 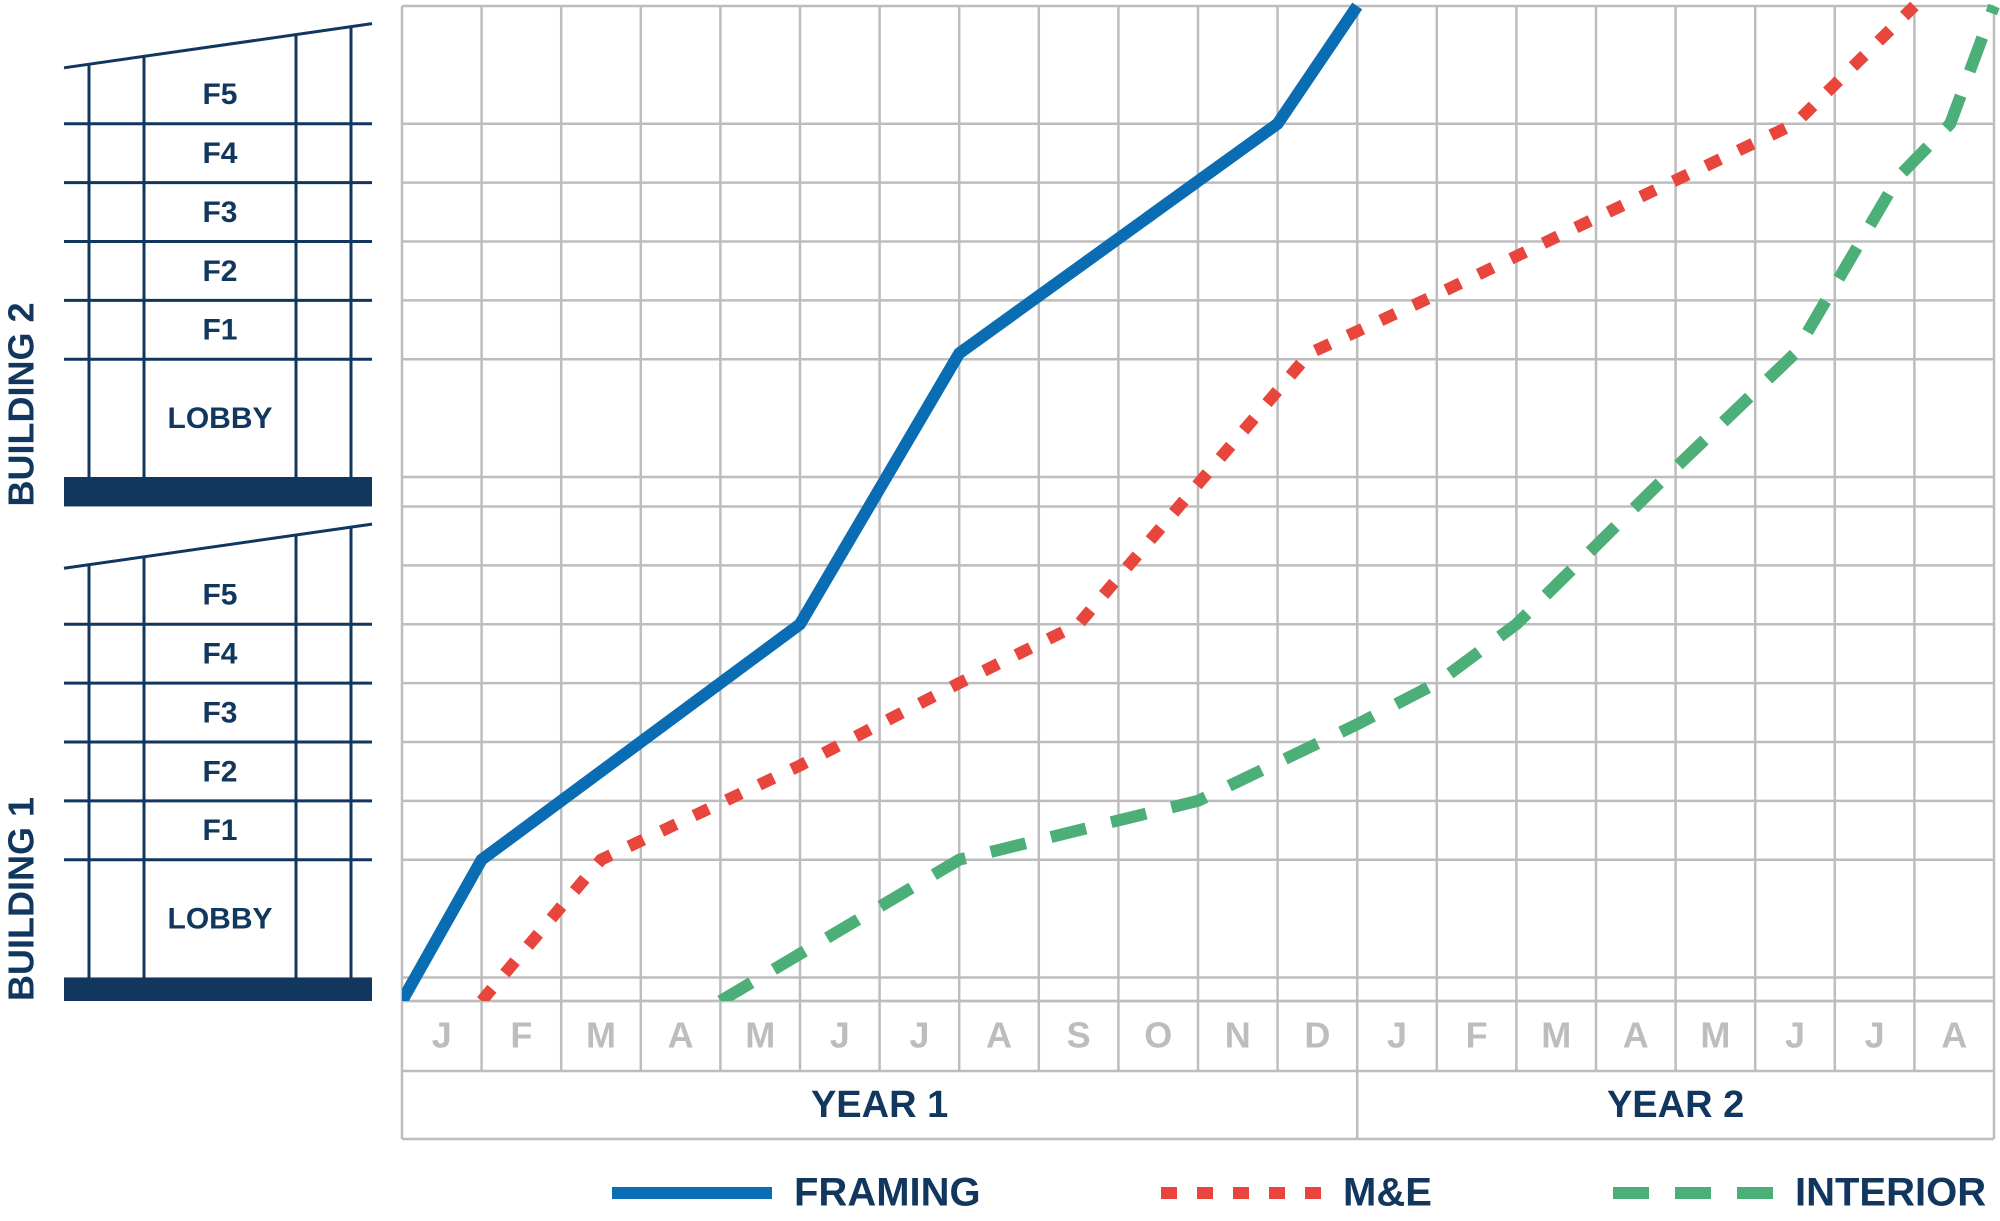 I want to click on month-label: N, so click(x=1238, y=1035).